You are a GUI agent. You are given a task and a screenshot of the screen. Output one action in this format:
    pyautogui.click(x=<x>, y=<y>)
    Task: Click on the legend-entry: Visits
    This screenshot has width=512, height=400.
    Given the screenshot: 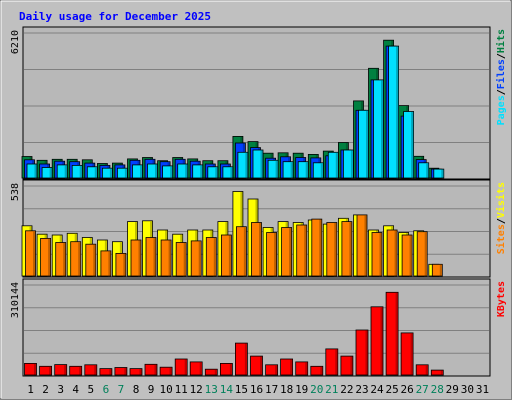 What is the action you would take?
    pyautogui.click(x=501, y=200)
    